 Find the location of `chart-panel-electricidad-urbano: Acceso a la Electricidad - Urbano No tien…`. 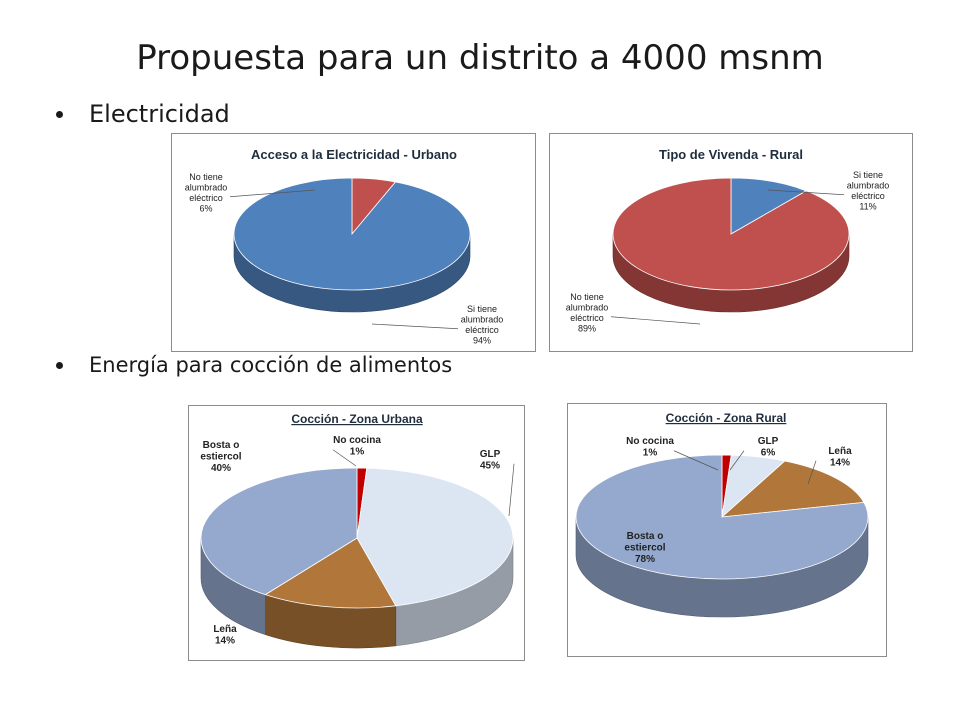

chart-panel-electricidad-urbano: Acceso a la Electricidad - Urbano No tien… is located at coordinates (353, 242).